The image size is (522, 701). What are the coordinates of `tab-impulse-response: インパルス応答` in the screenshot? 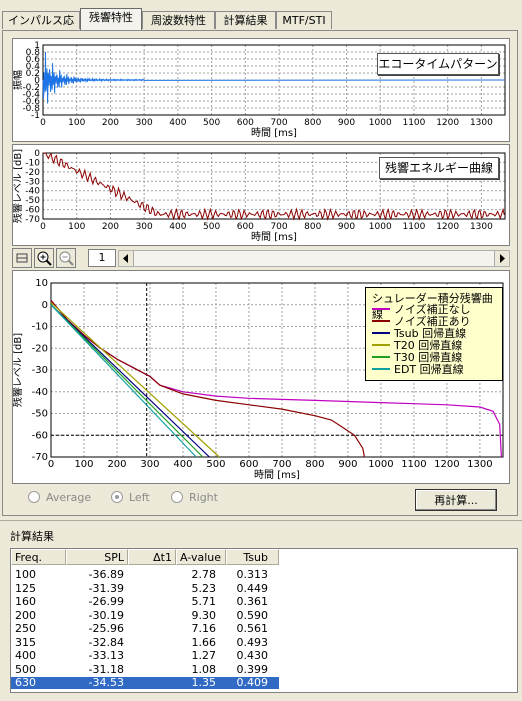 It's located at (41, 28).